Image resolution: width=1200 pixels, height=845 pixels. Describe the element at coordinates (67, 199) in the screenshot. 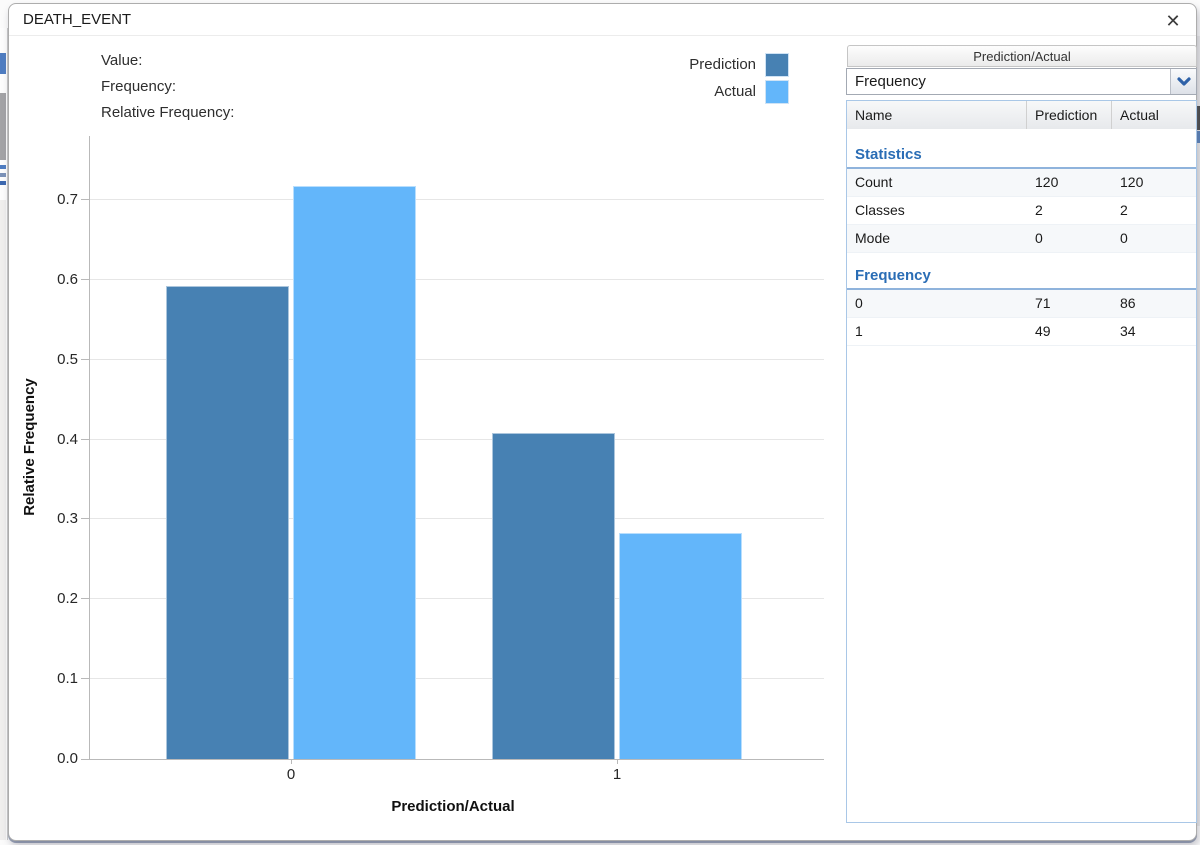

I see `y-tick-label-0.7: 0.7` at that location.